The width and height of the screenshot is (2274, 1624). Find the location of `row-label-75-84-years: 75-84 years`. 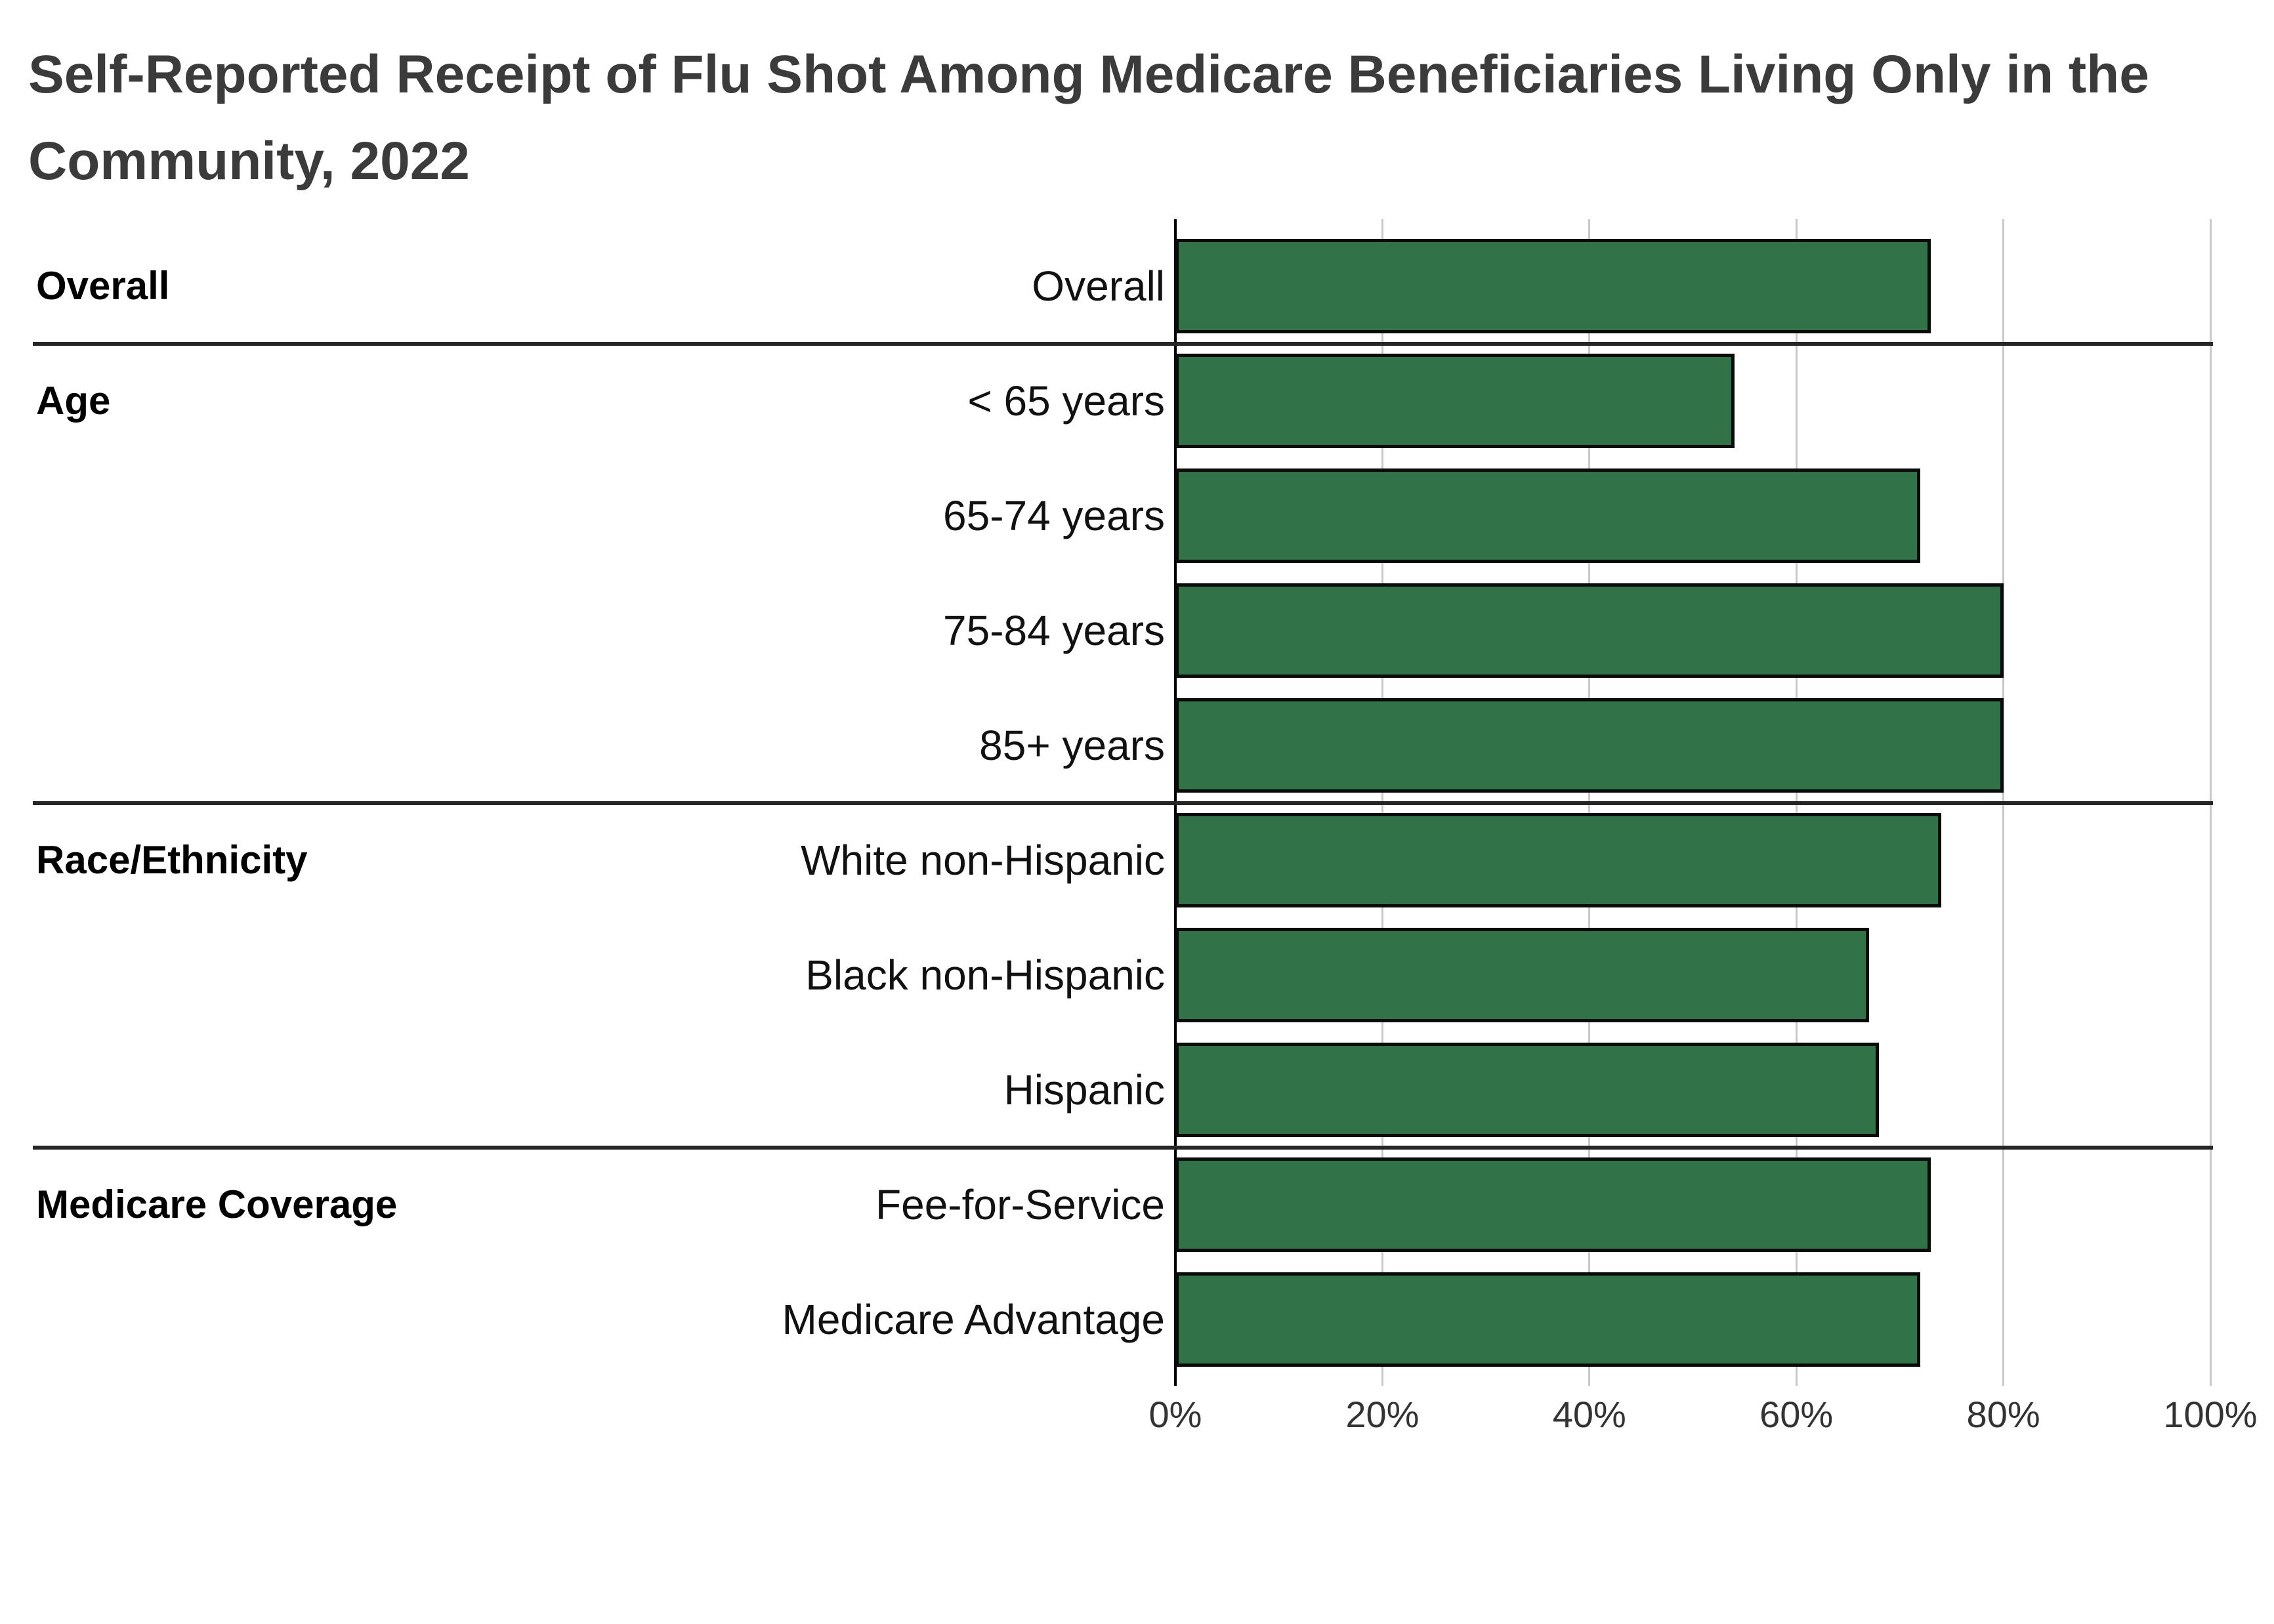

row-label-75-84-years: 75-84 years is located at coordinates (1054, 630).